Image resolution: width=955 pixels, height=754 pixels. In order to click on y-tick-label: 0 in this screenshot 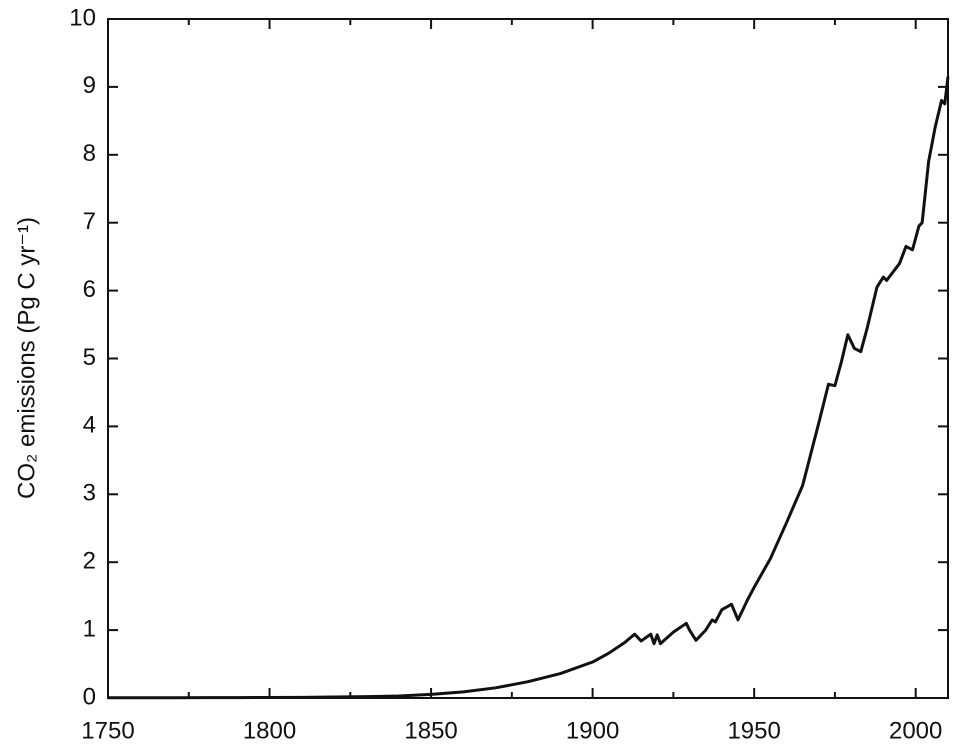, I will do `click(89, 696)`.